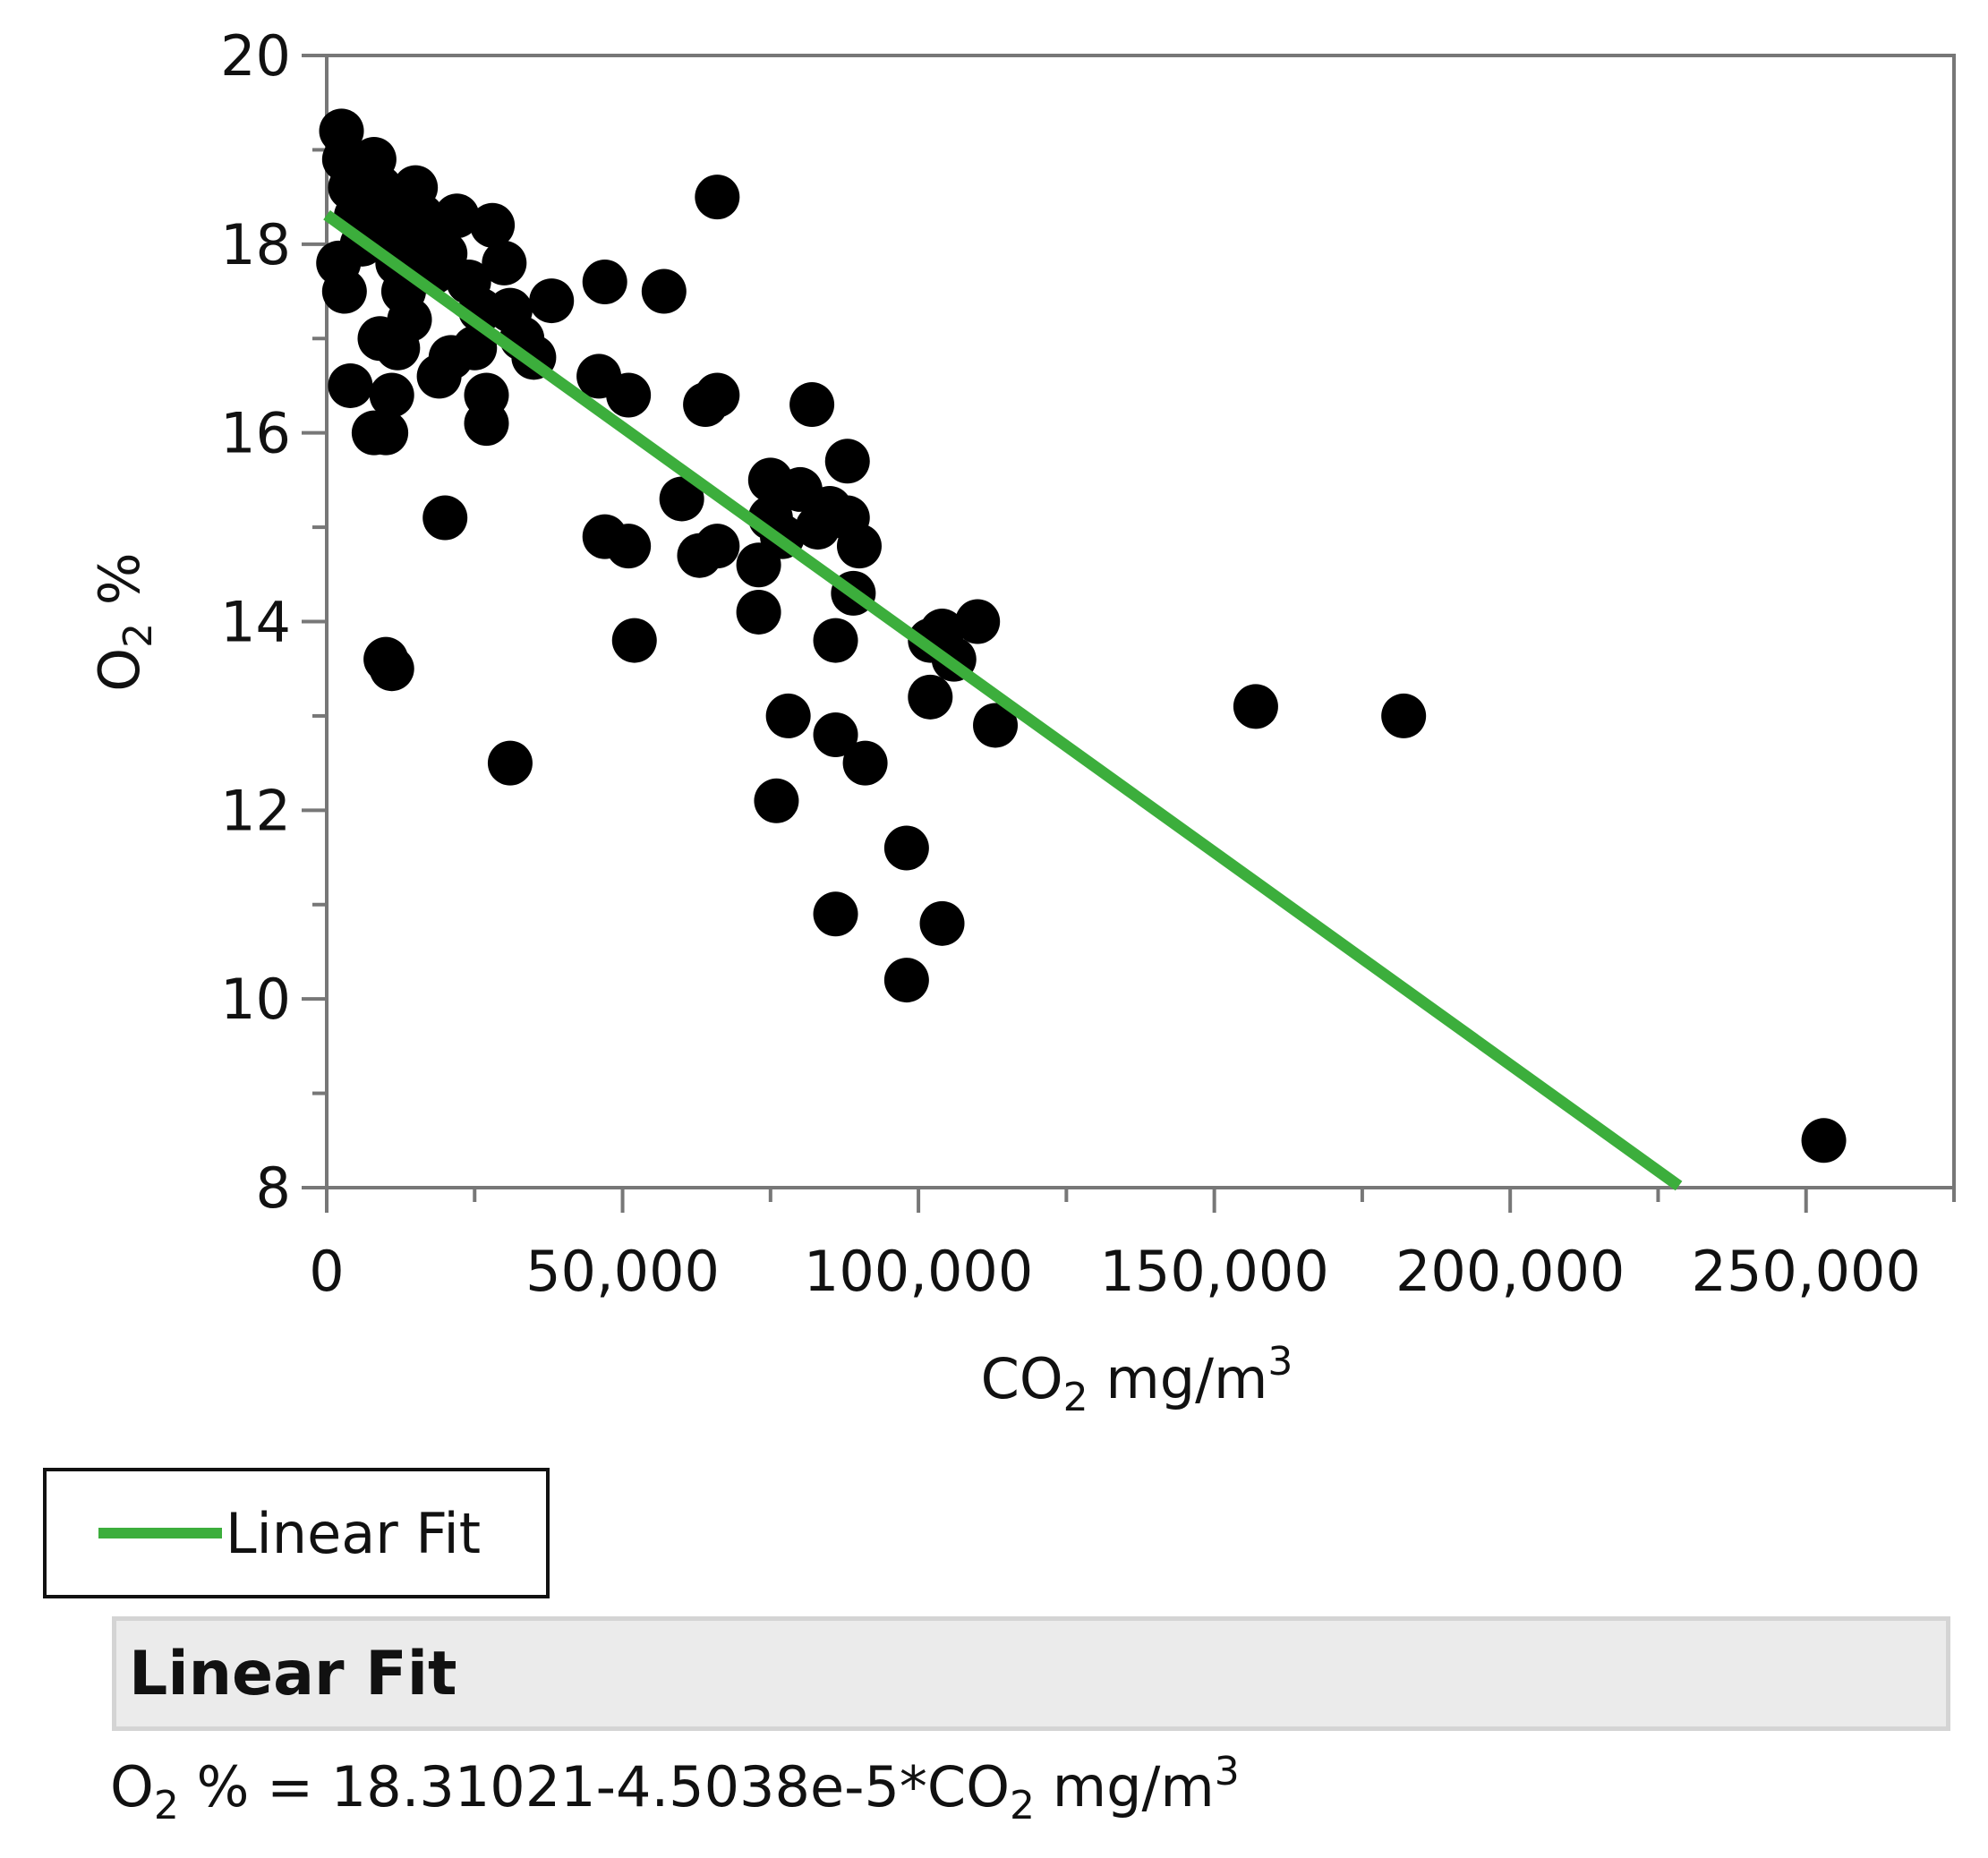 The height and width of the screenshot is (1858, 1988). What do you see at coordinates (1214, 1271) in the screenshot?
I see `x-tick-label: 150,000` at bounding box center [1214, 1271].